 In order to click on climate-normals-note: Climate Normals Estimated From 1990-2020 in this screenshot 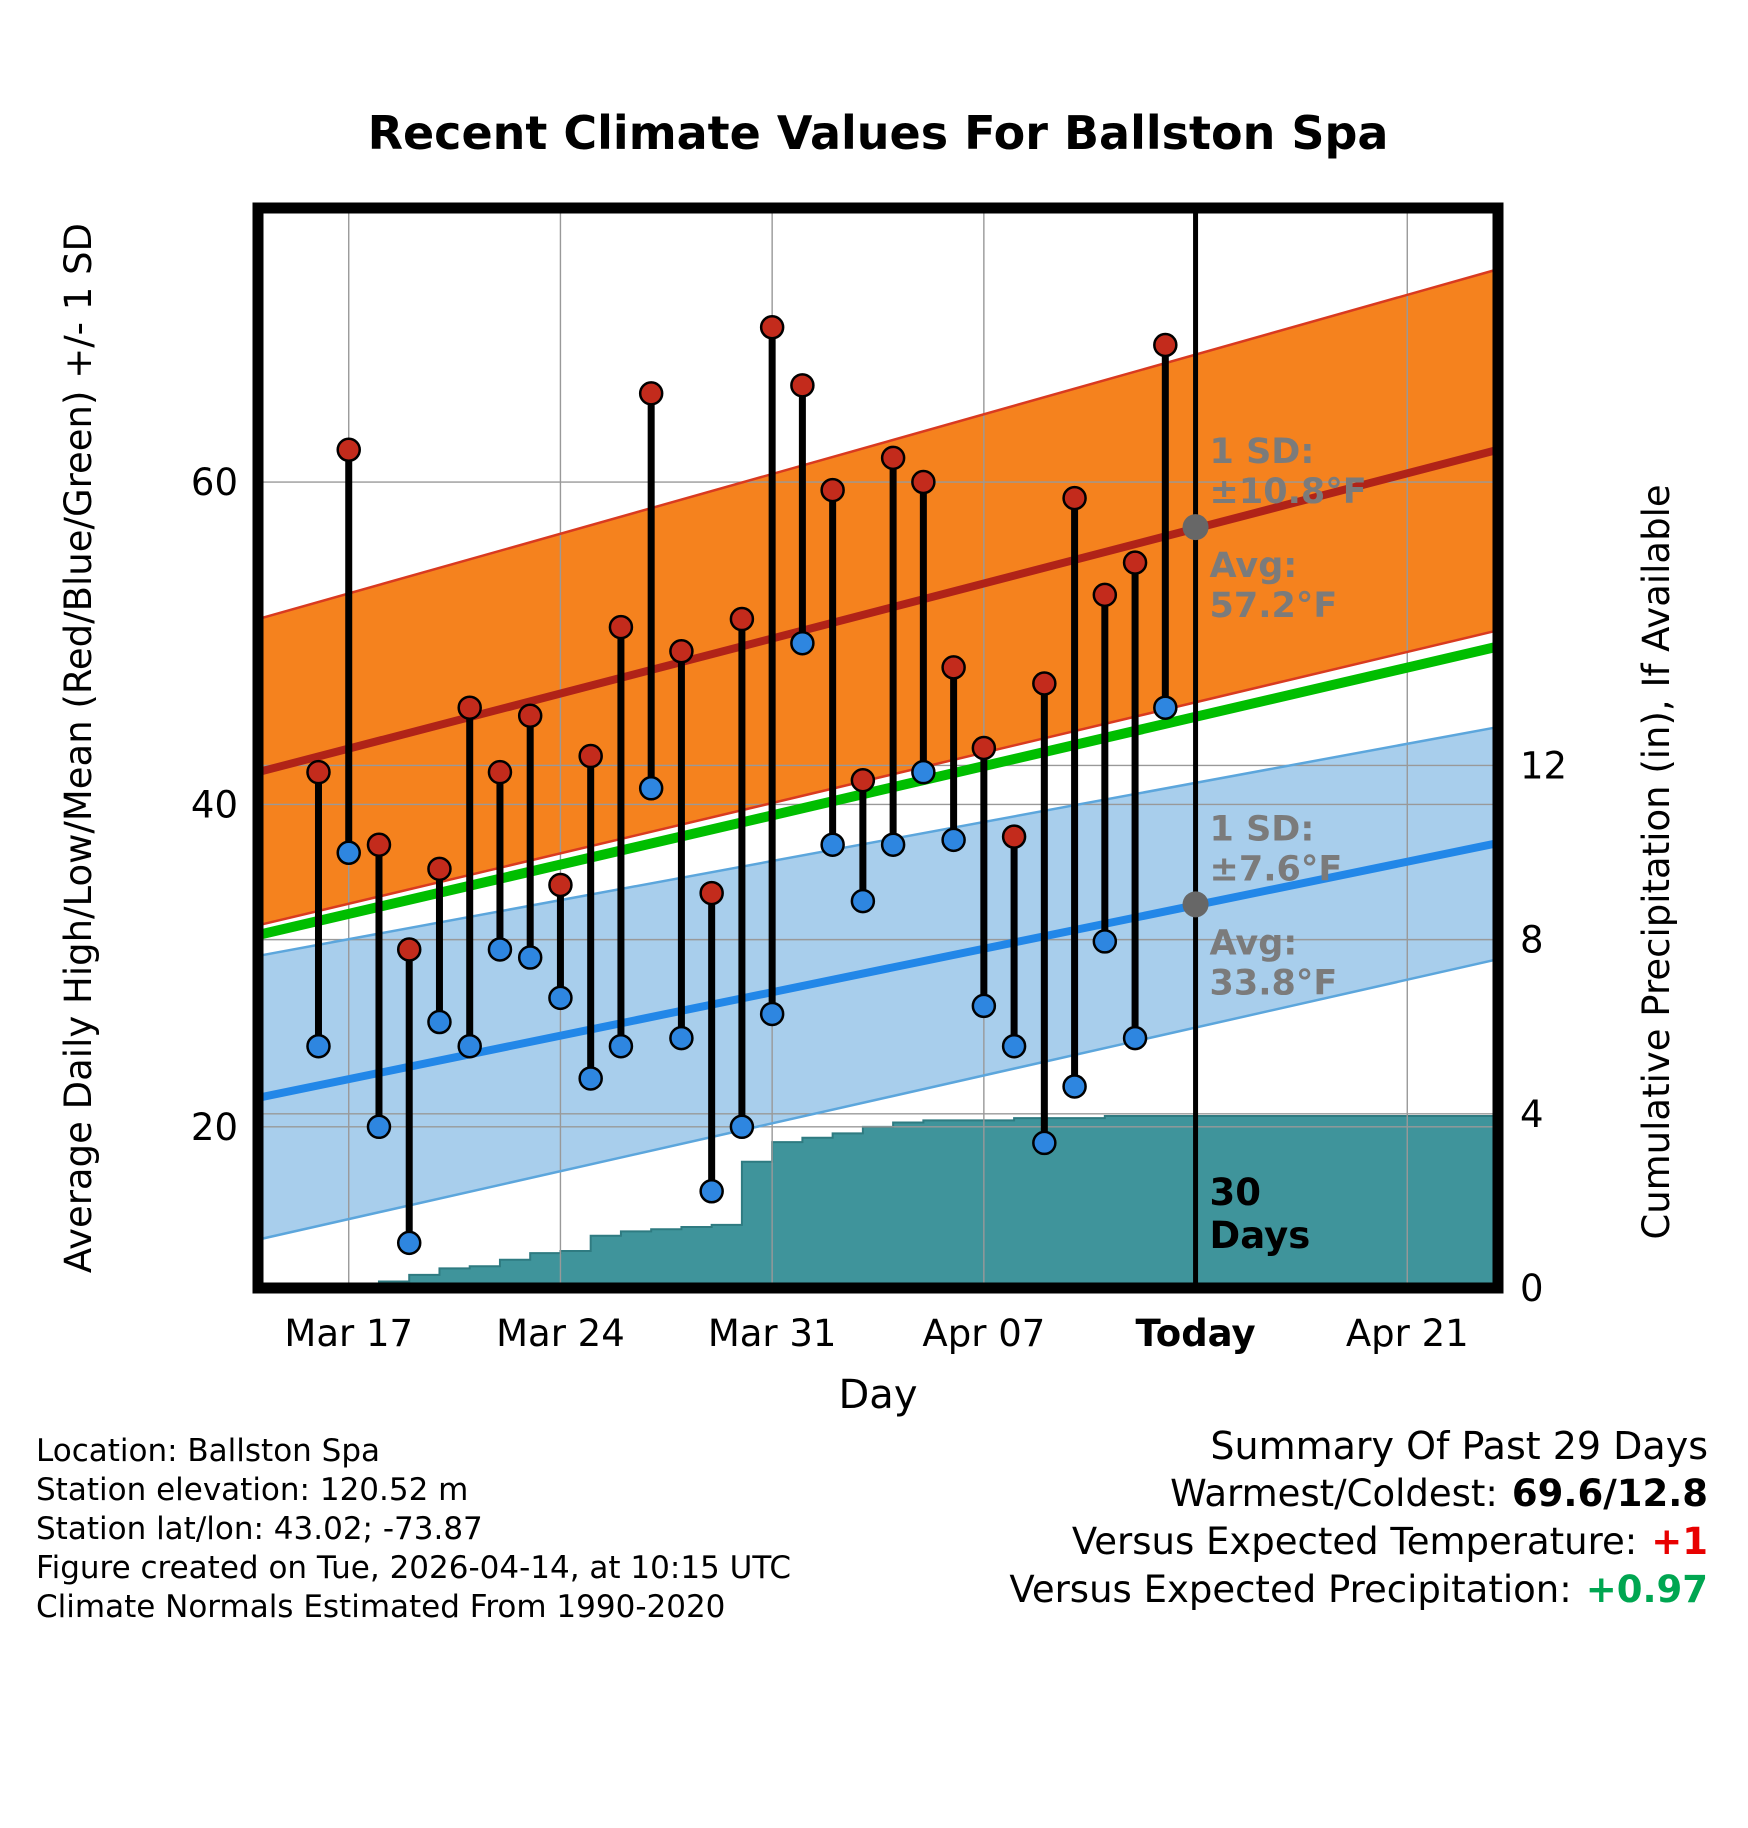, I will do `click(381, 1607)`.